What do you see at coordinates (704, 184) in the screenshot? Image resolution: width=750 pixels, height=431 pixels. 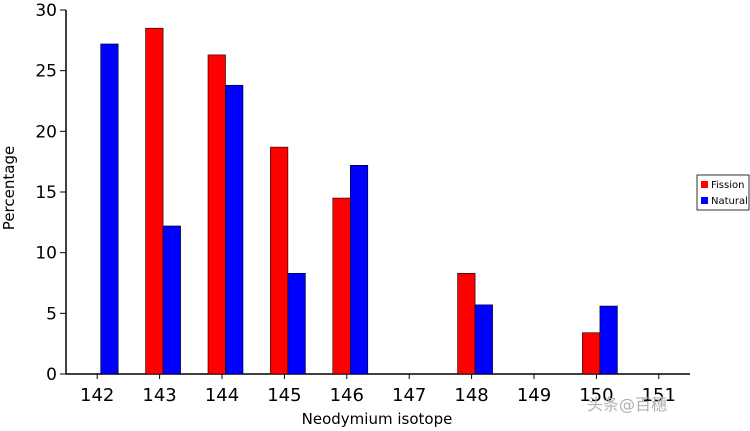 I see `legend-swatch-fission` at bounding box center [704, 184].